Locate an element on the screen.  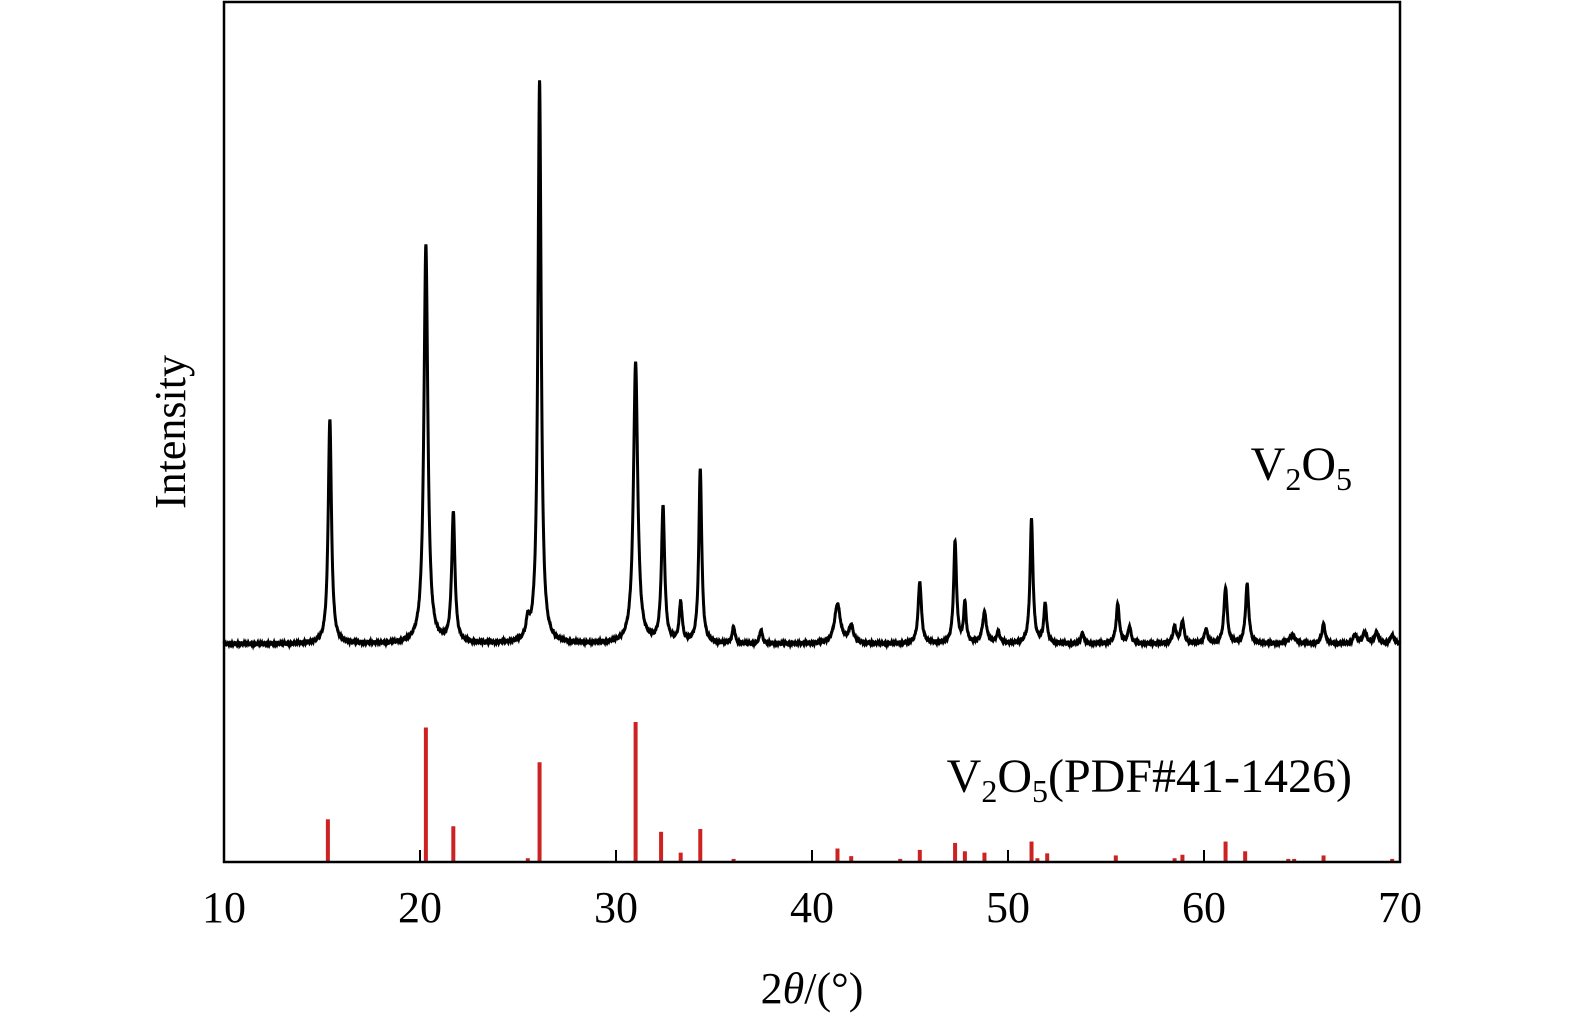
series-label-measured: V2O5 is located at coordinates (1301, 467).